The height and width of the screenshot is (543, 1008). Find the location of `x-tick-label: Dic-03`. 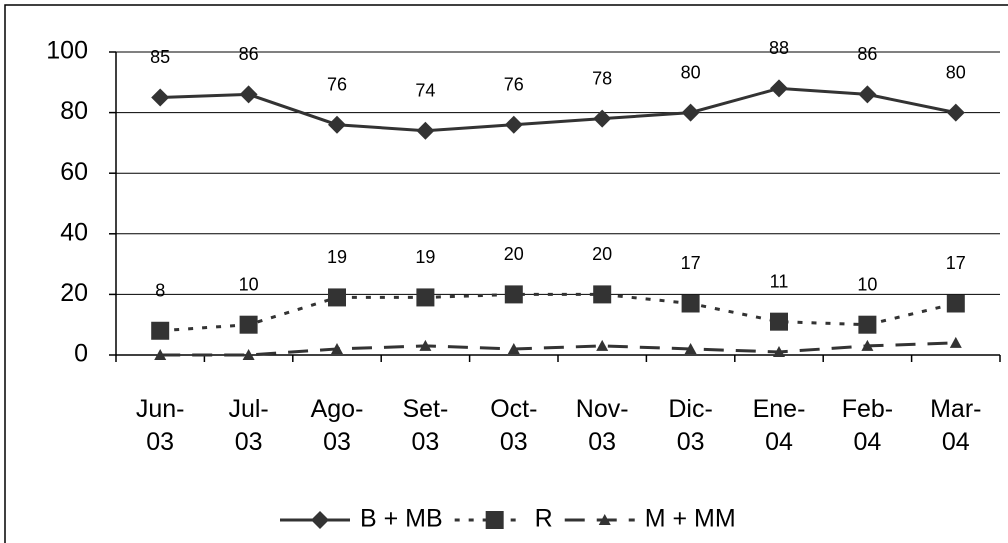

x-tick-label: Dic-03 is located at coordinates (690, 425).